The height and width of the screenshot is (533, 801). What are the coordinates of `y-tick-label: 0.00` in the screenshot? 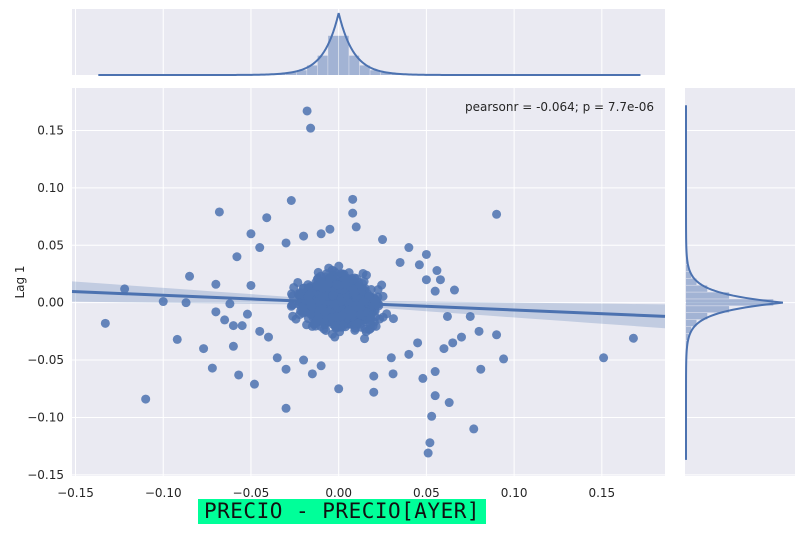 It's located at (50, 303).